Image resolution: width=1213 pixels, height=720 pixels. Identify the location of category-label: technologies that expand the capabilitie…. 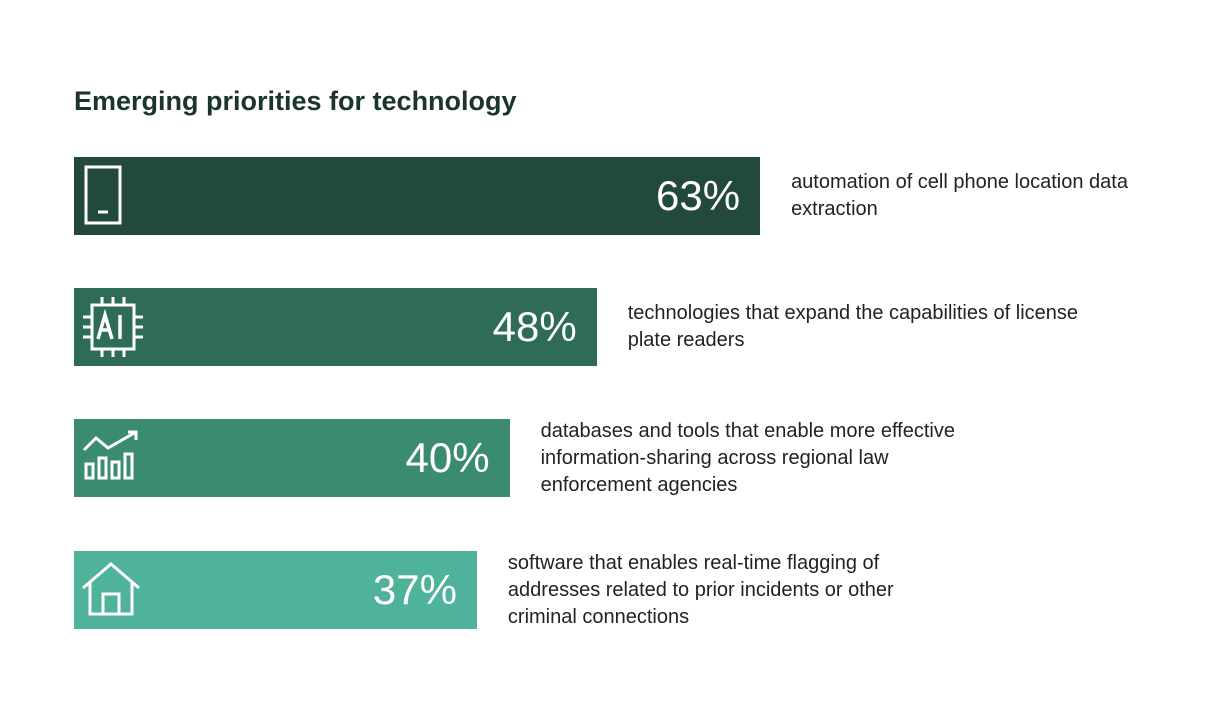
(853, 326).